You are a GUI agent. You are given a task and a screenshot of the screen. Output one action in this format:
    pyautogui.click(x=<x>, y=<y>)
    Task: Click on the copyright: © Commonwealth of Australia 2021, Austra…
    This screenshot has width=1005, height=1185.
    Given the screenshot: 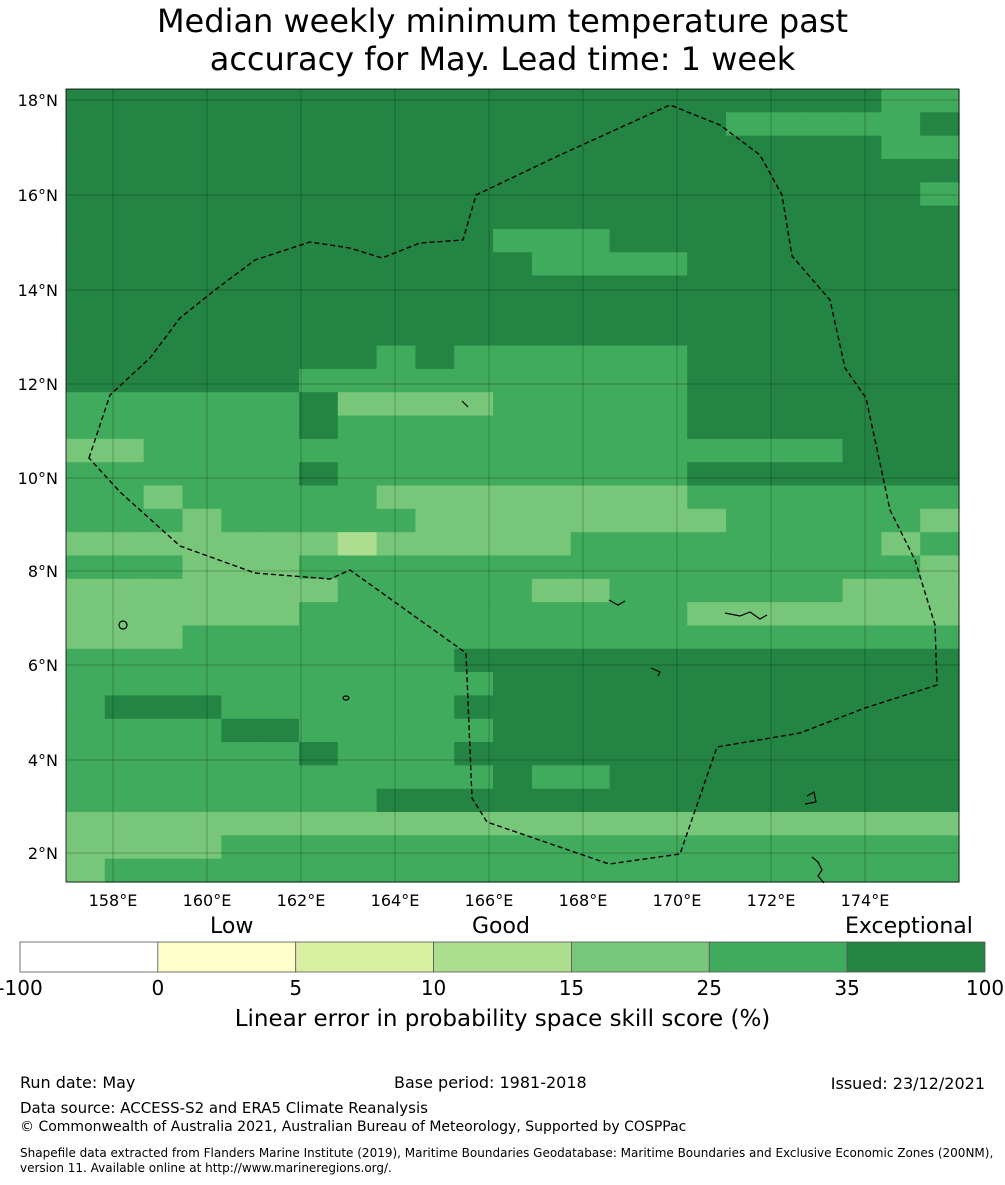 What is the action you would take?
    pyautogui.click(x=353, y=1127)
    